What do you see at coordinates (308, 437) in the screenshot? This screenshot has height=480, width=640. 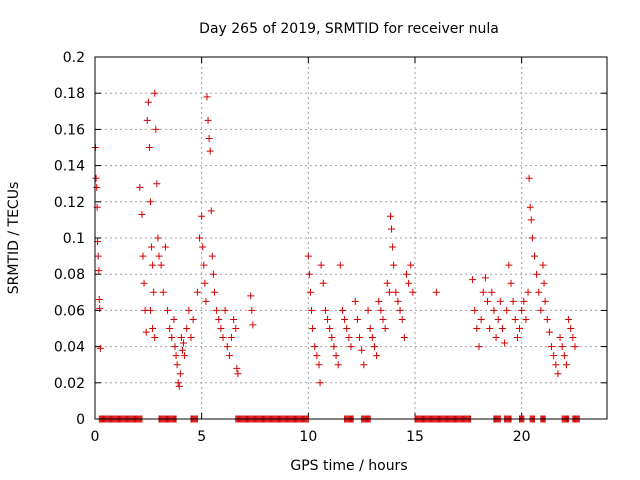 I see `x-tick-label: 10` at bounding box center [308, 437].